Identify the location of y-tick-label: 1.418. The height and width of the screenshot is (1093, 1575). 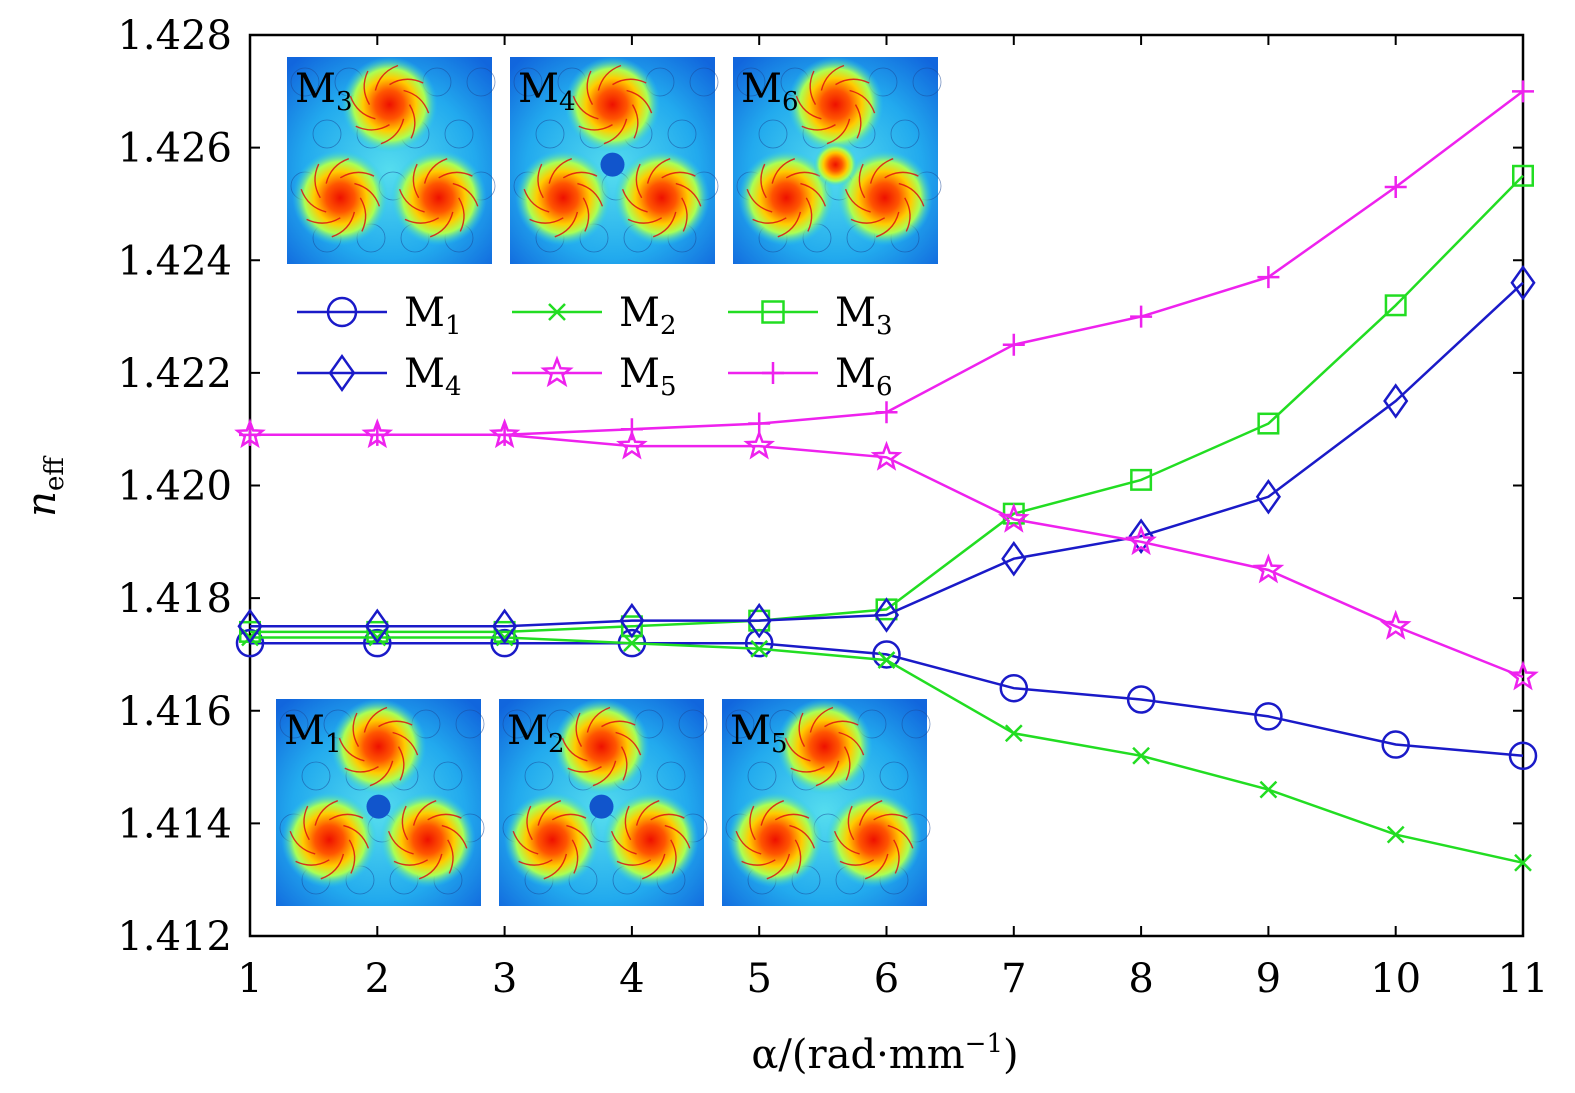
(174, 599).